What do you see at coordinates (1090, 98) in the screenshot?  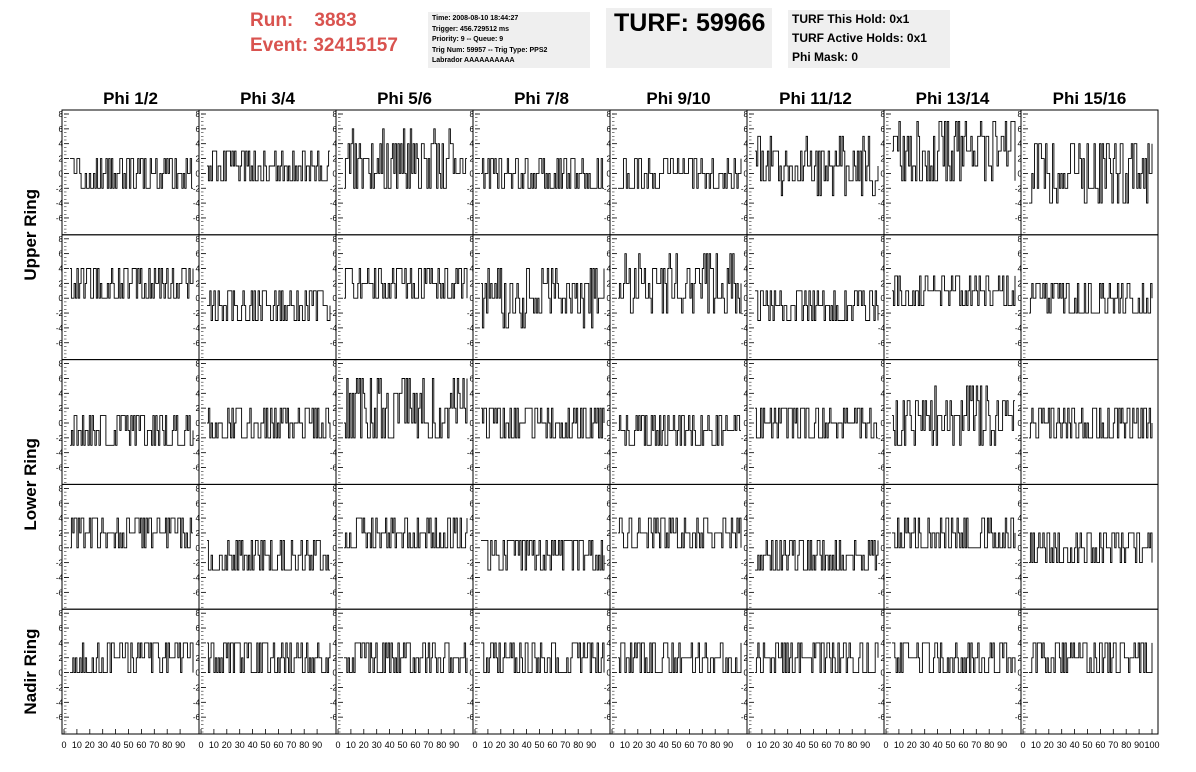 I see `column-title: Phi 15/16` at bounding box center [1090, 98].